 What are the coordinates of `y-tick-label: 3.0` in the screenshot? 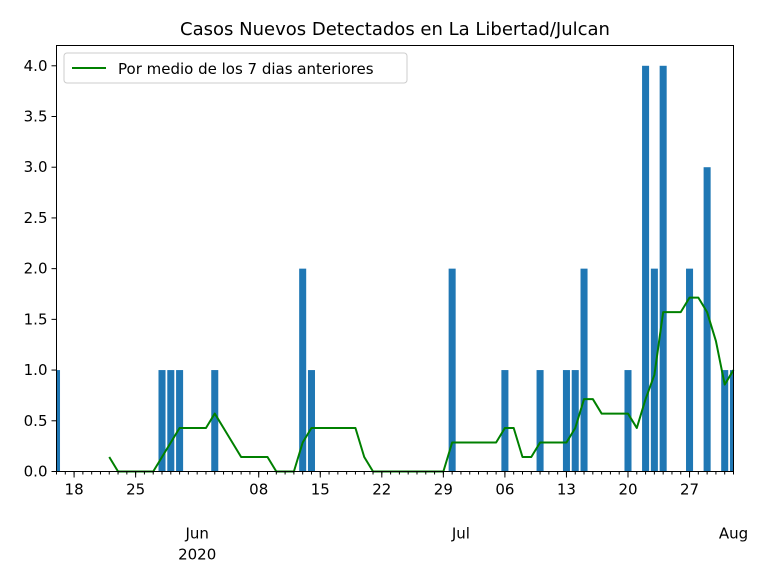 It's located at (36, 167).